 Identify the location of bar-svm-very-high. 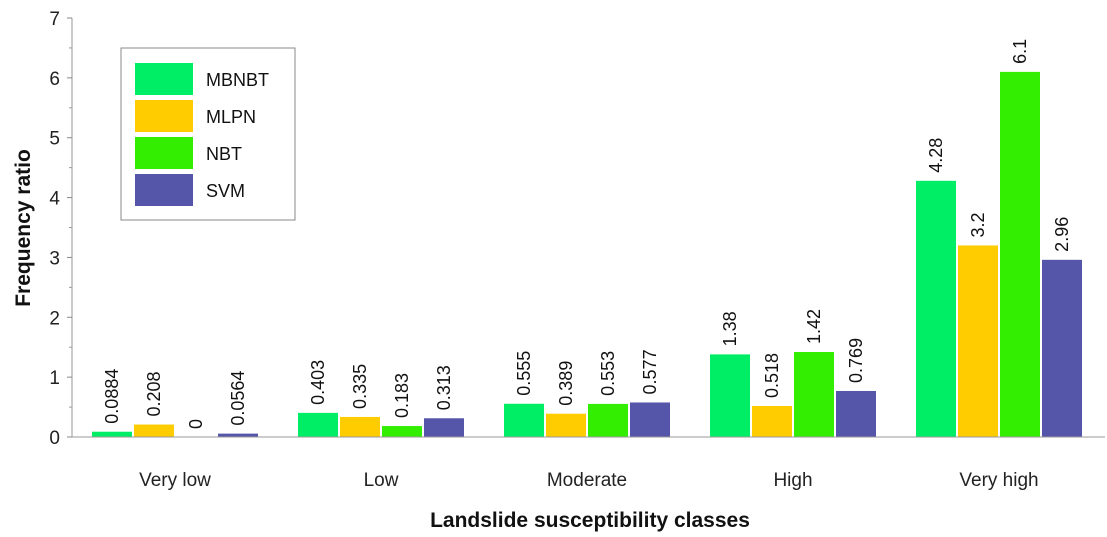
(1062, 348).